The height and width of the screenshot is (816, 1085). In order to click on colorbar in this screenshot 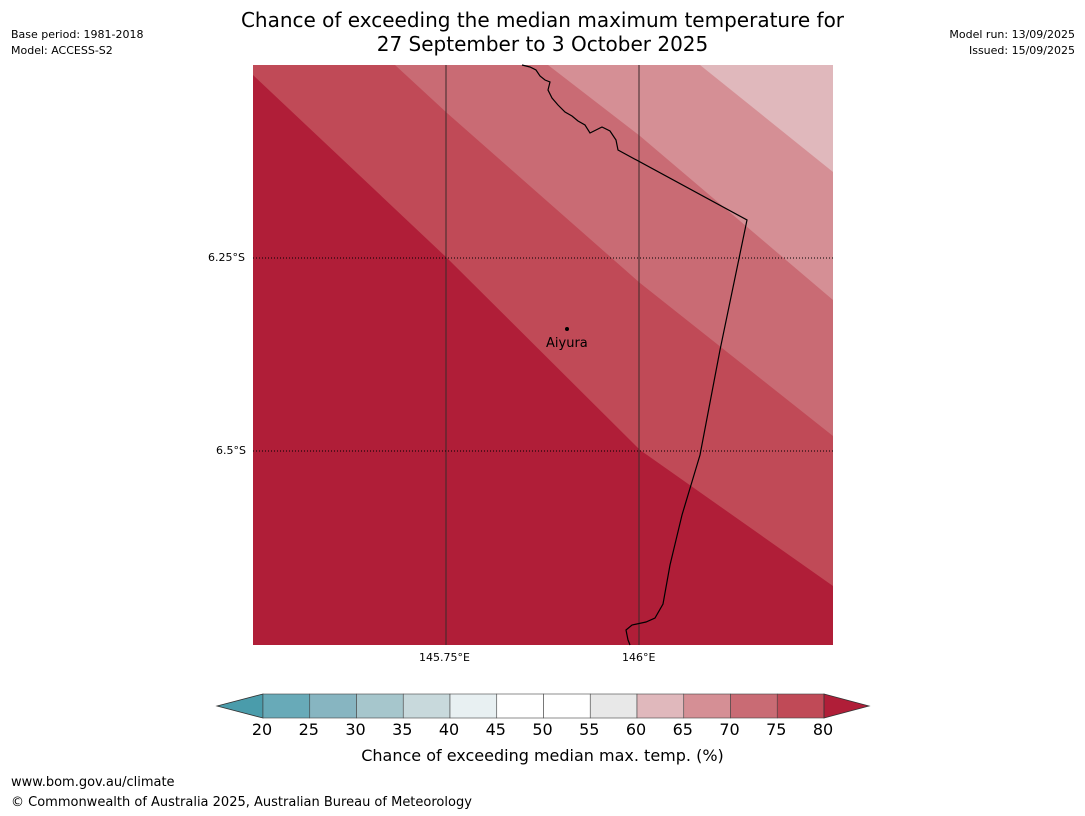, I will do `click(543, 706)`.